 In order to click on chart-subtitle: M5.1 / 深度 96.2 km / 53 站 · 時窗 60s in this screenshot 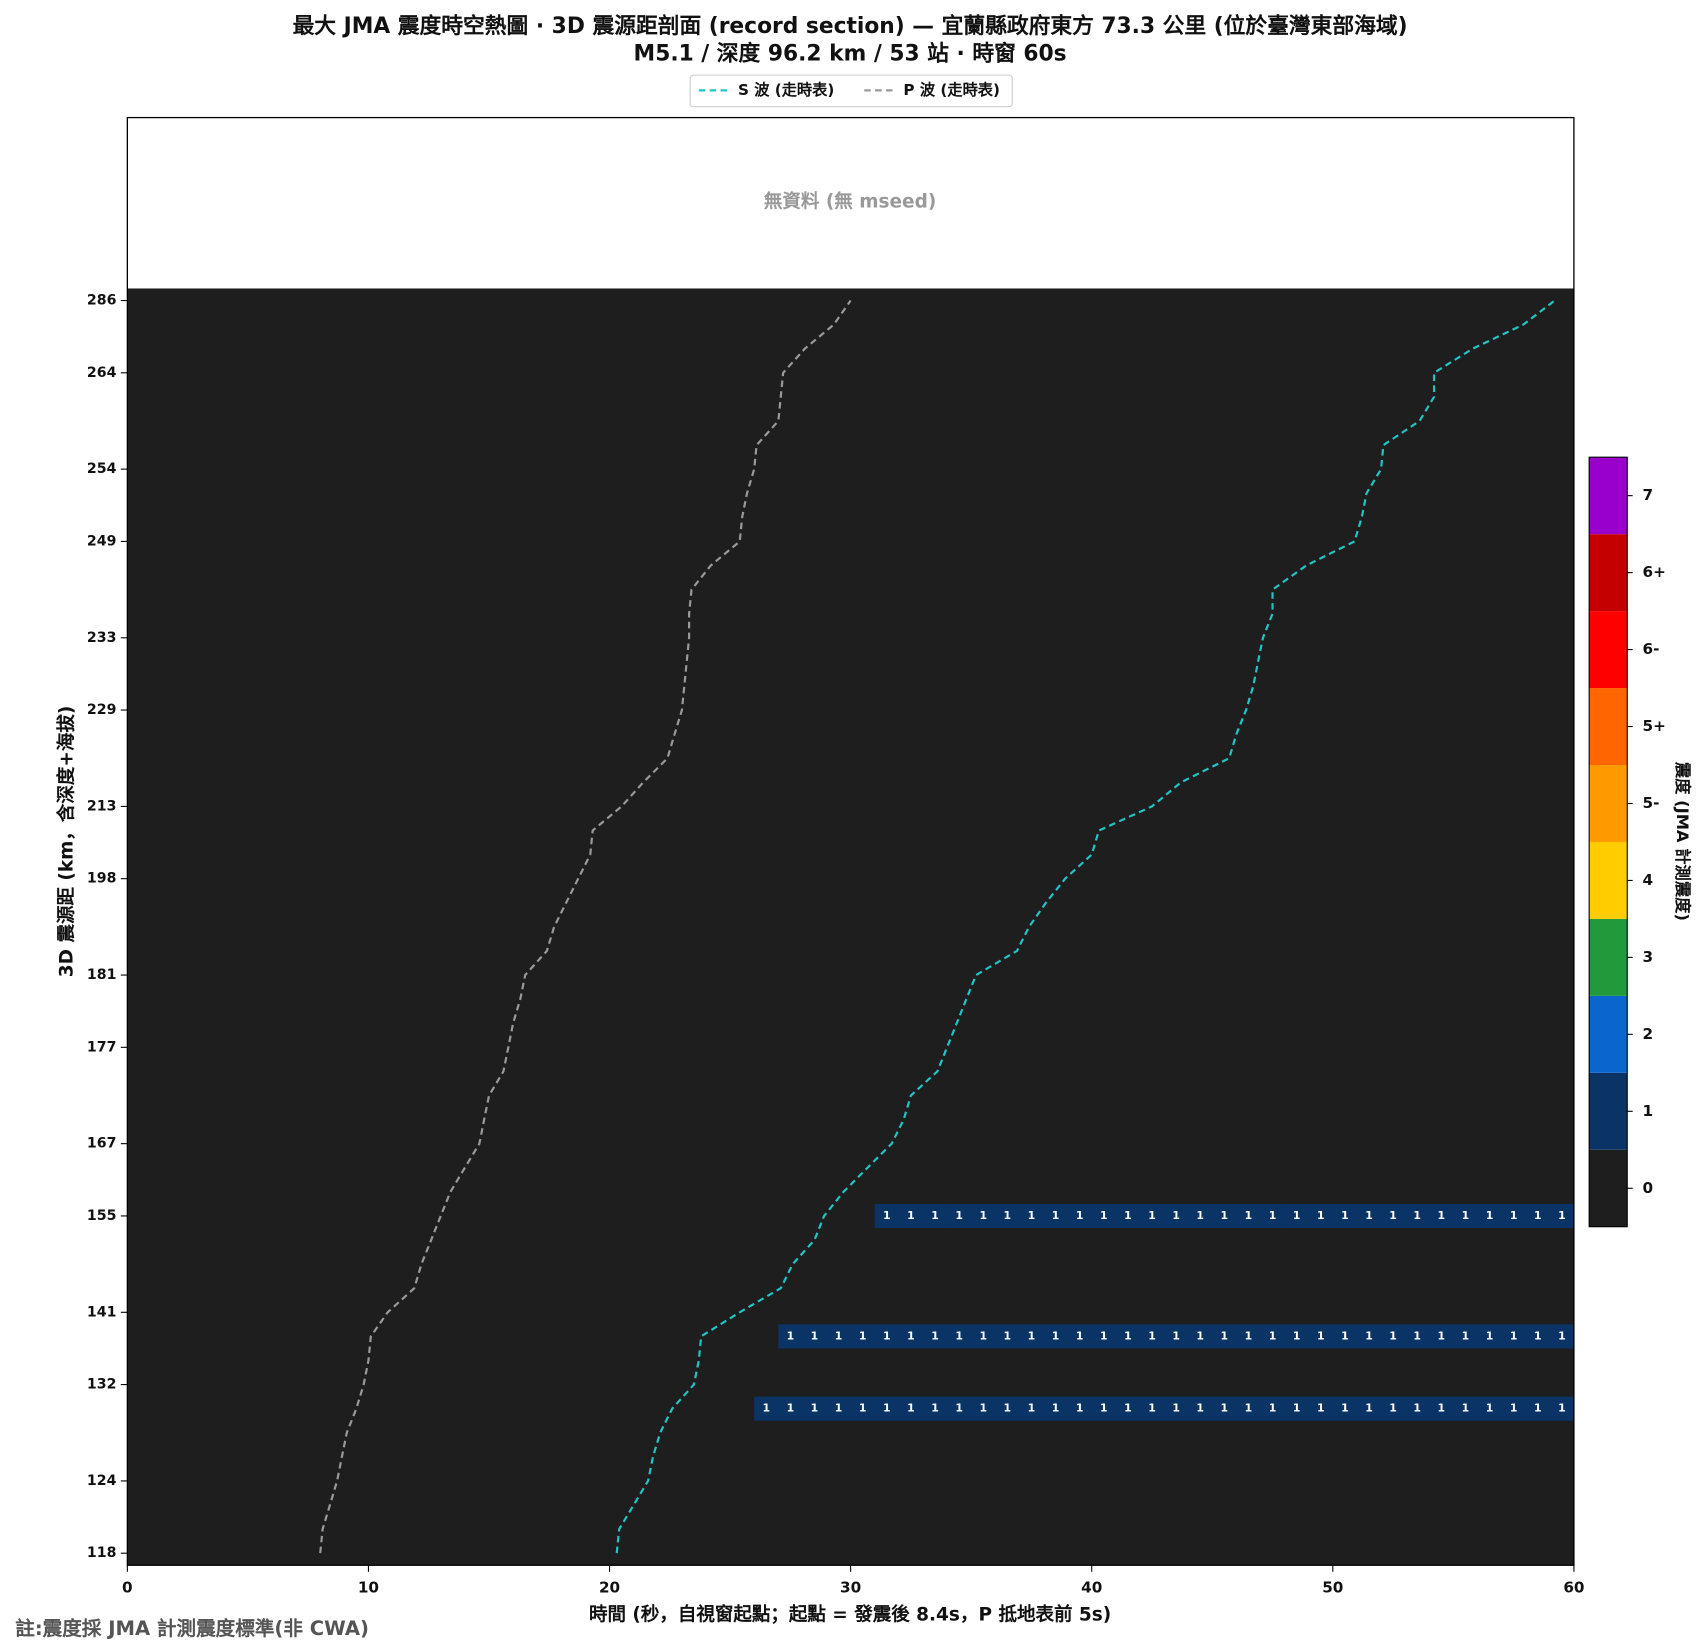, I will do `click(850, 53)`.